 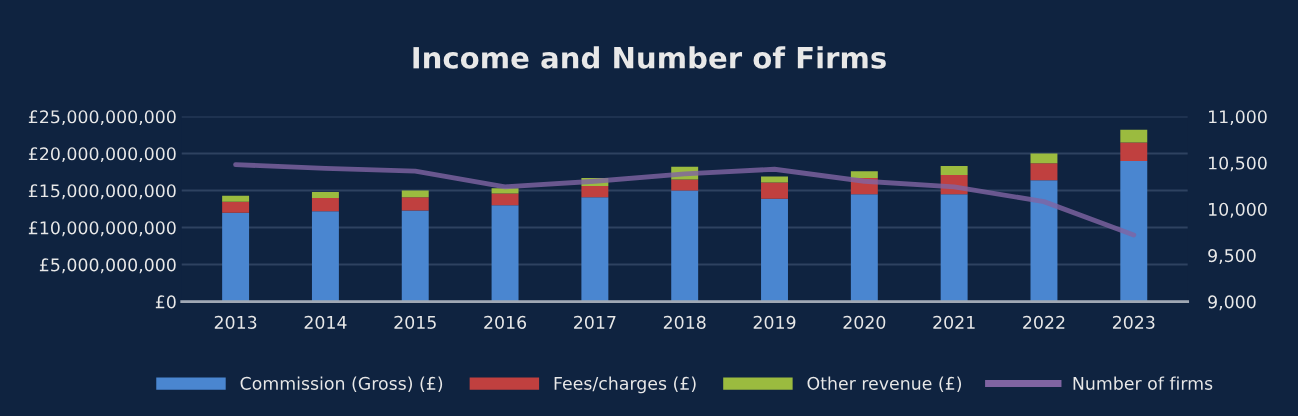 I want to click on x-tick-label: 2021, so click(x=954, y=322).